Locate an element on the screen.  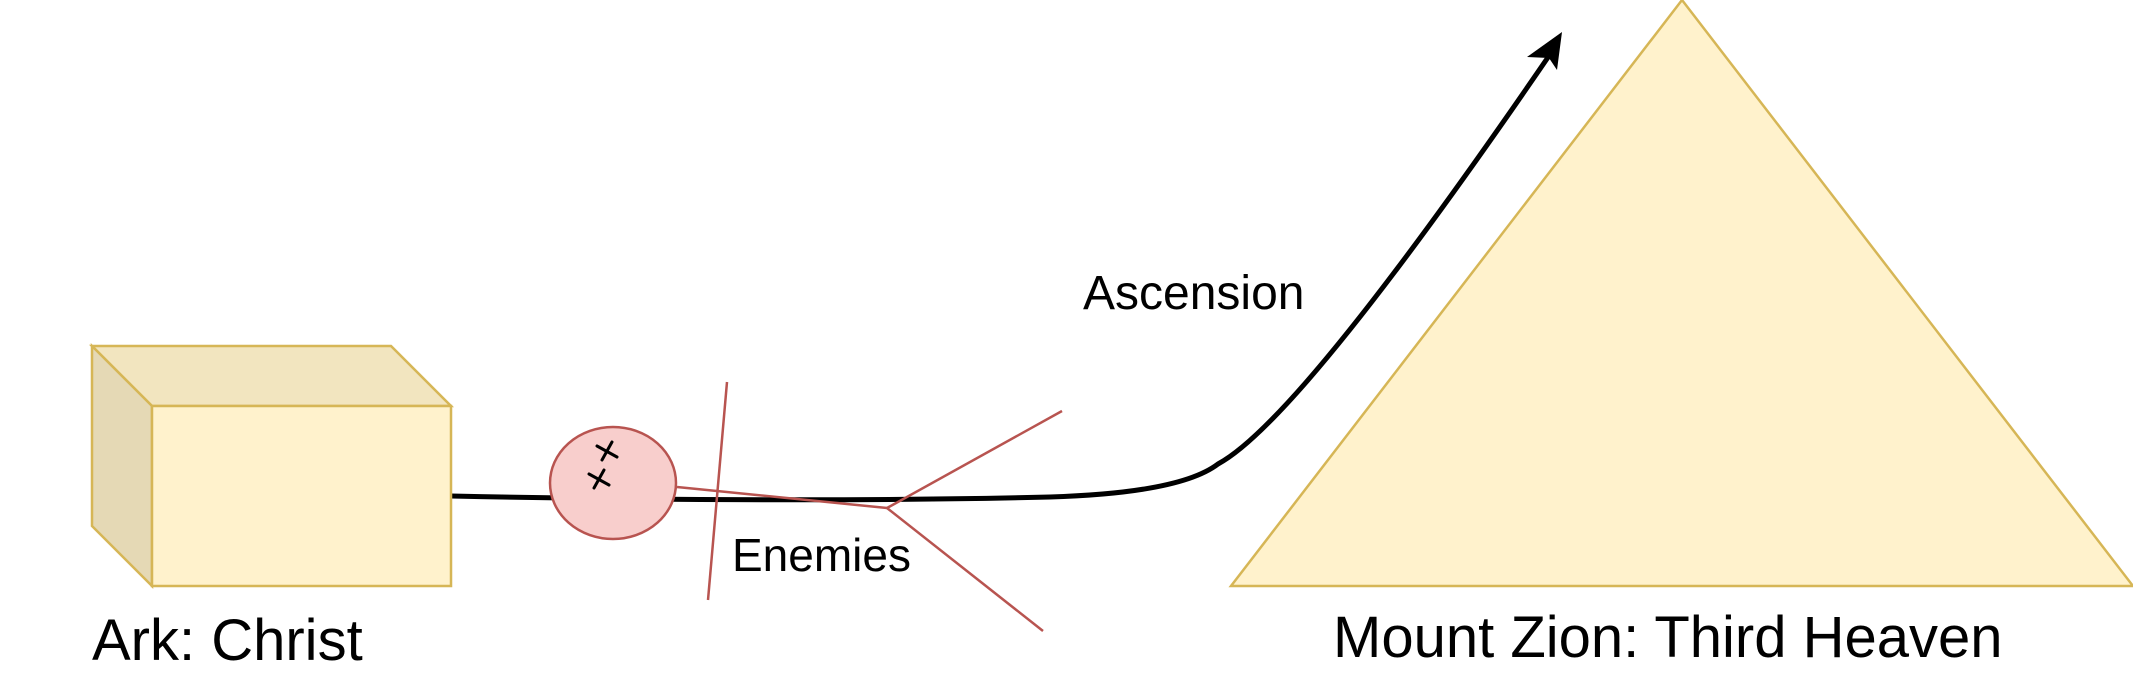
ascension-arrowhead-icon is located at coordinates (1544, 51).